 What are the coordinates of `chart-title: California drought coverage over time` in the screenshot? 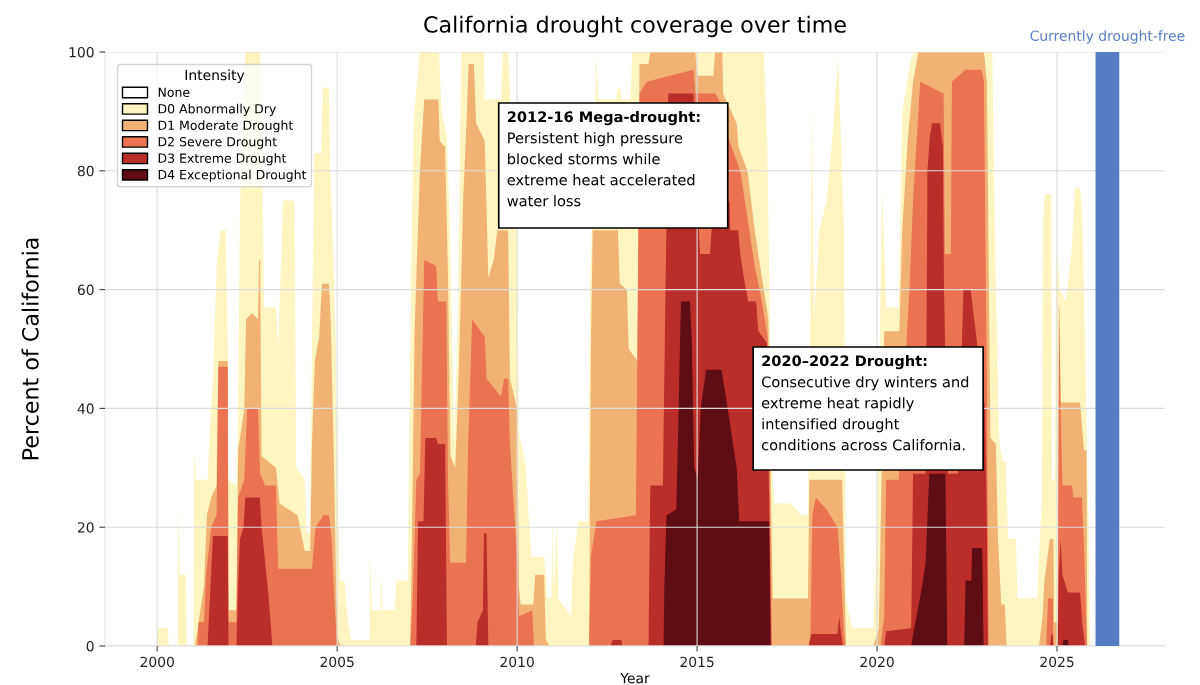 It's located at (635, 26).